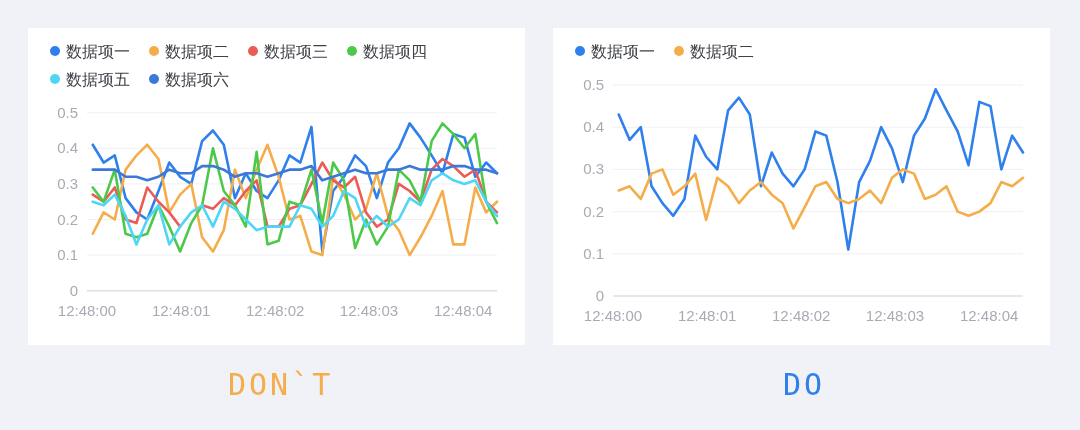  What do you see at coordinates (395, 51) in the screenshot?
I see `legend-label: 数据项四` at bounding box center [395, 51].